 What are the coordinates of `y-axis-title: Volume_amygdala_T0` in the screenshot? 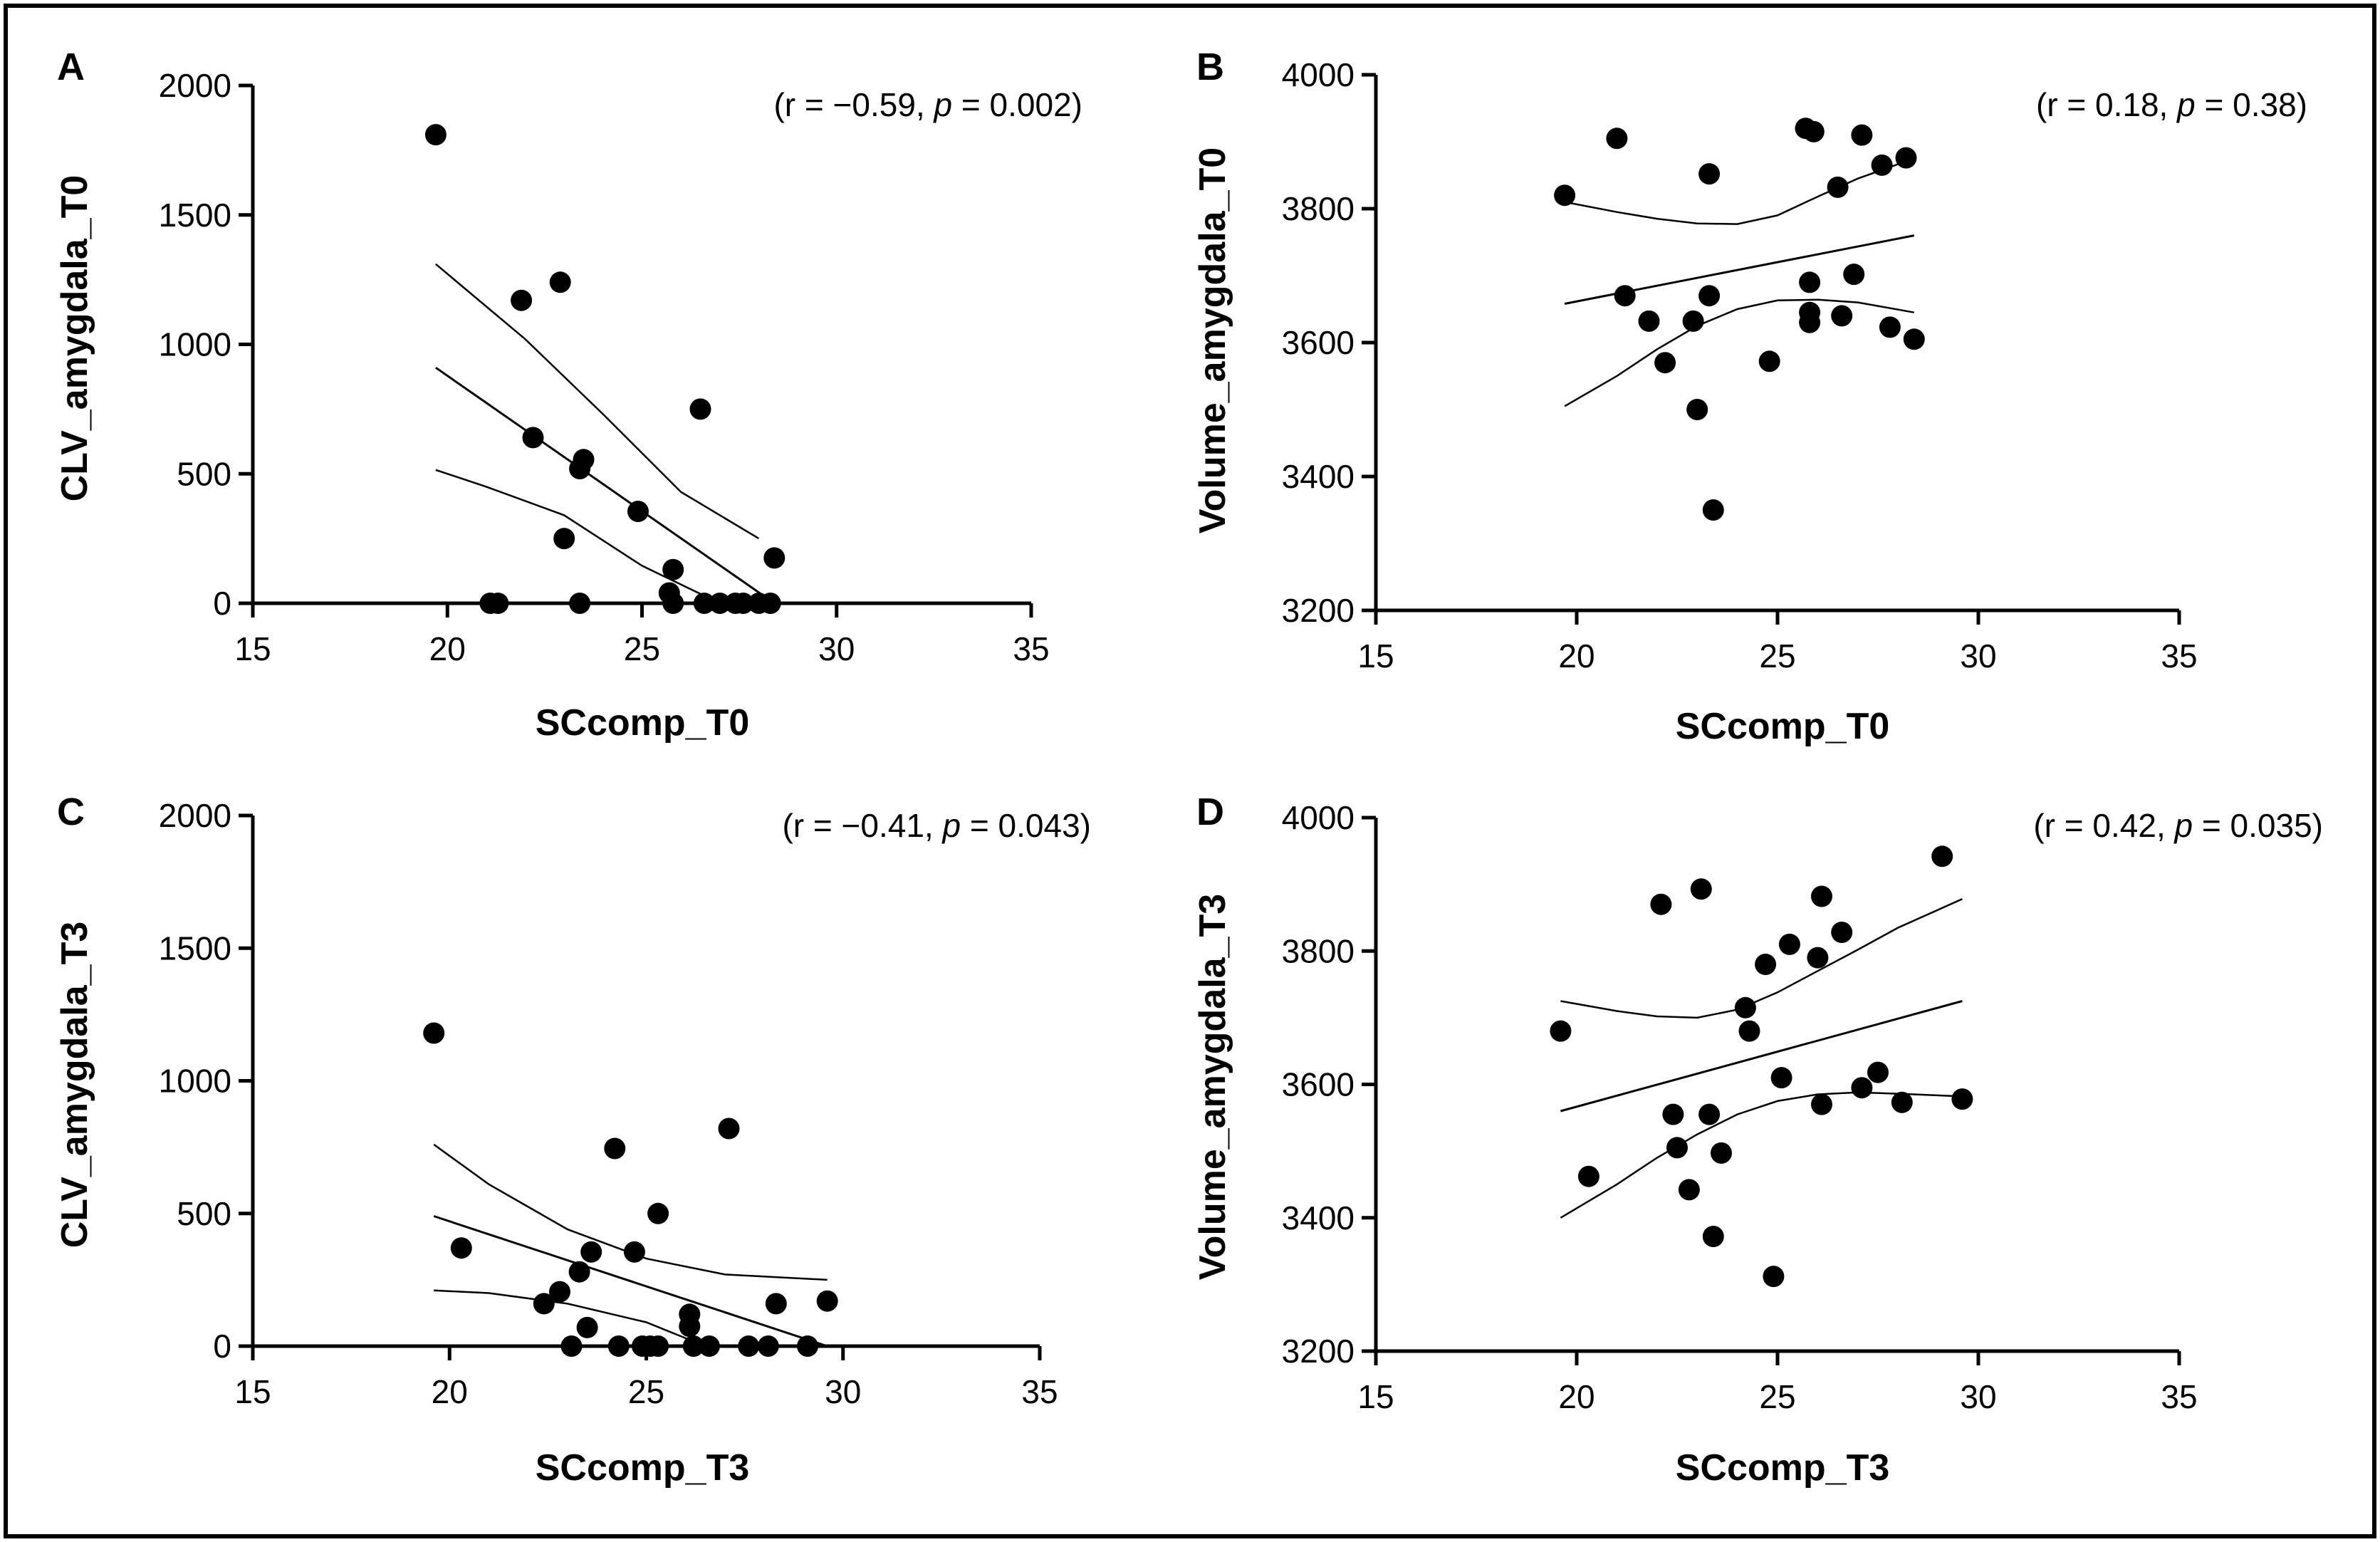 It's located at (1212, 340).